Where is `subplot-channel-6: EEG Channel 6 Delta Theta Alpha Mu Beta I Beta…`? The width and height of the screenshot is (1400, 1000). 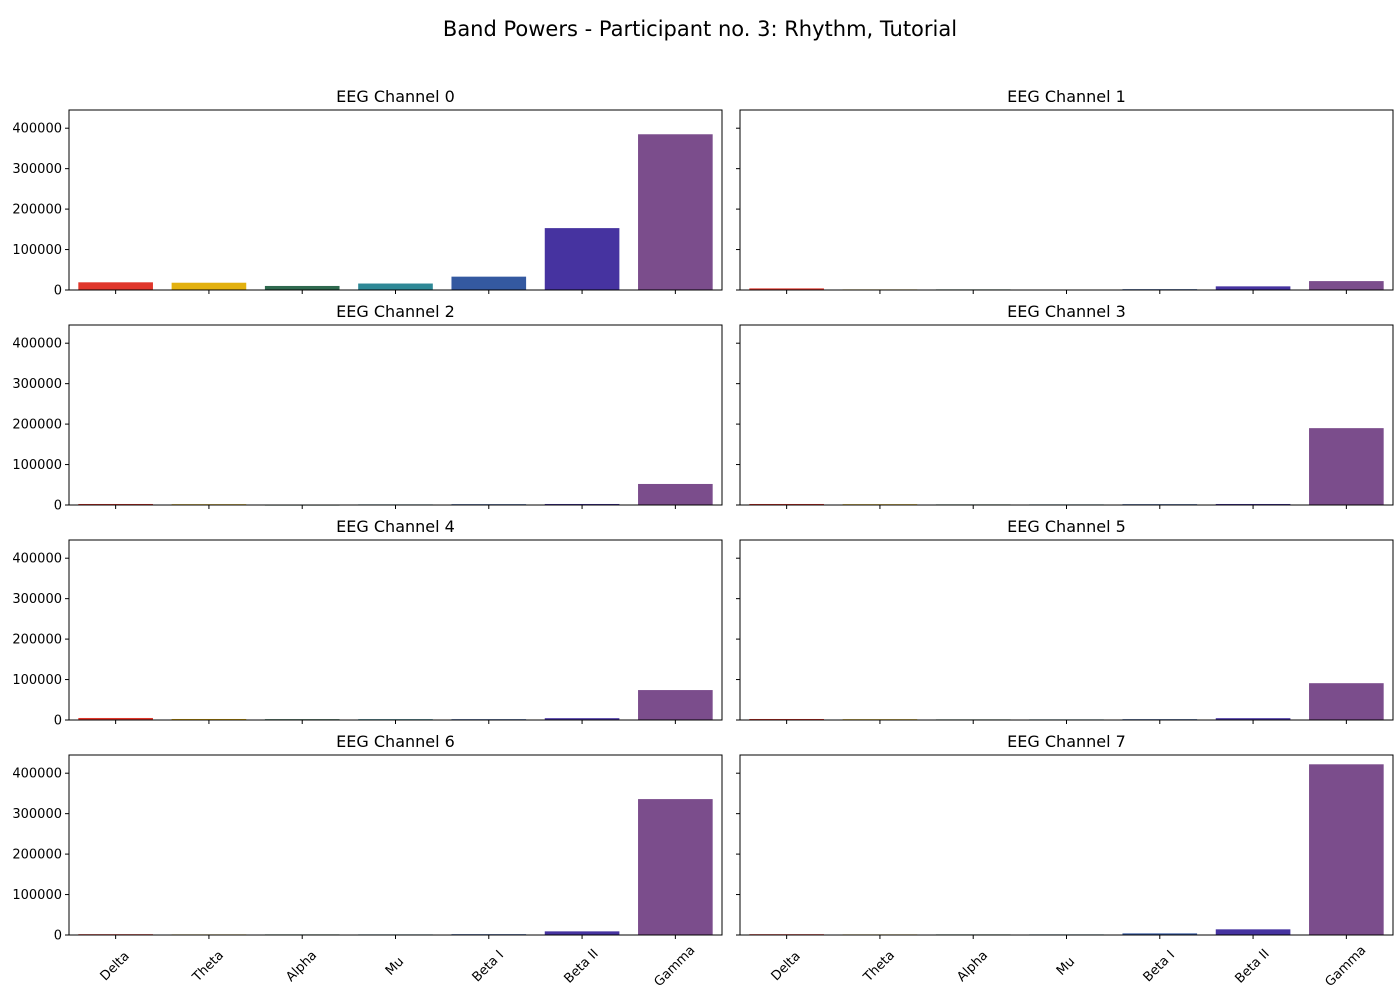
subplot-channel-6: EEG Channel 6 Delta Theta Alpha Mu Beta I Beta… is located at coordinates (367, 861).